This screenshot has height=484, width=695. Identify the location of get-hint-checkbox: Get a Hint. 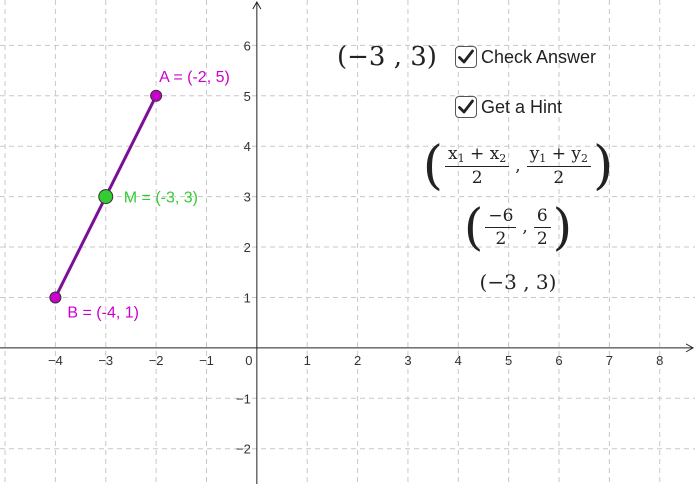
(508, 107).